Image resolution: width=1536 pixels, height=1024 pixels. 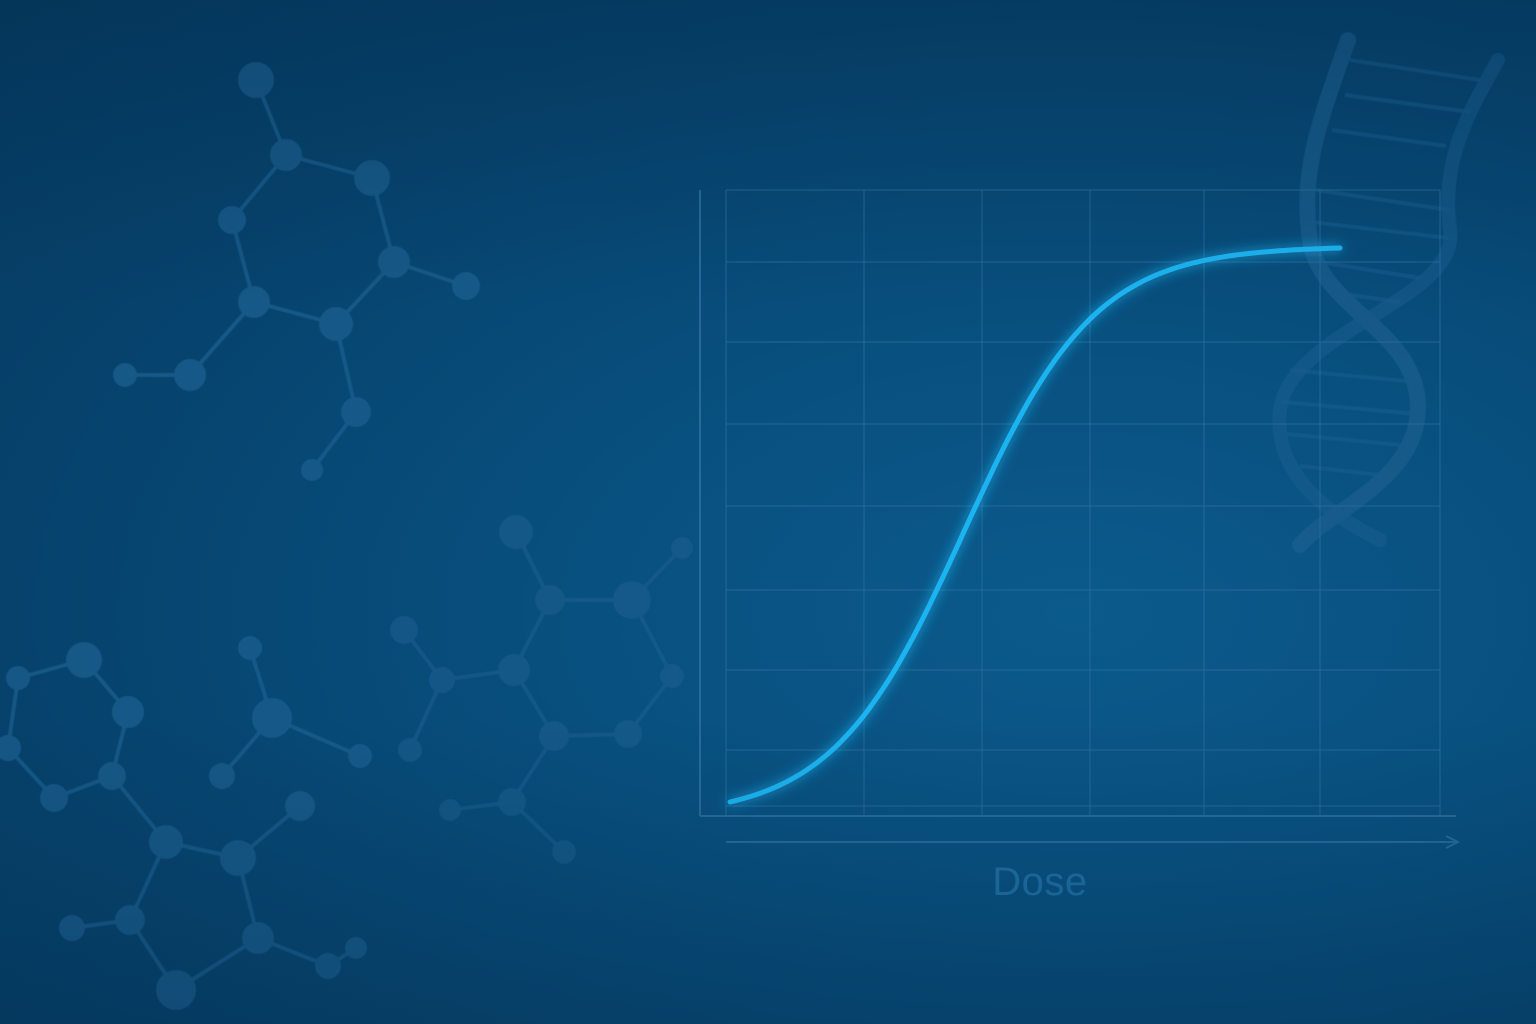 What do you see at coordinates (1040, 882) in the screenshot?
I see `x-axis-label: Dose` at bounding box center [1040, 882].